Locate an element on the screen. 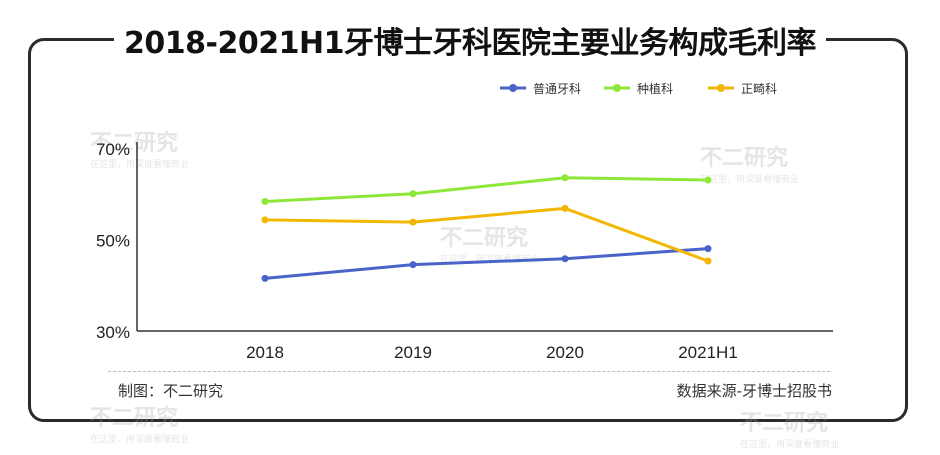 The width and height of the screenshot is (940, 455). x-tick-label: 2021H1 is located at coordinates (708, 352).